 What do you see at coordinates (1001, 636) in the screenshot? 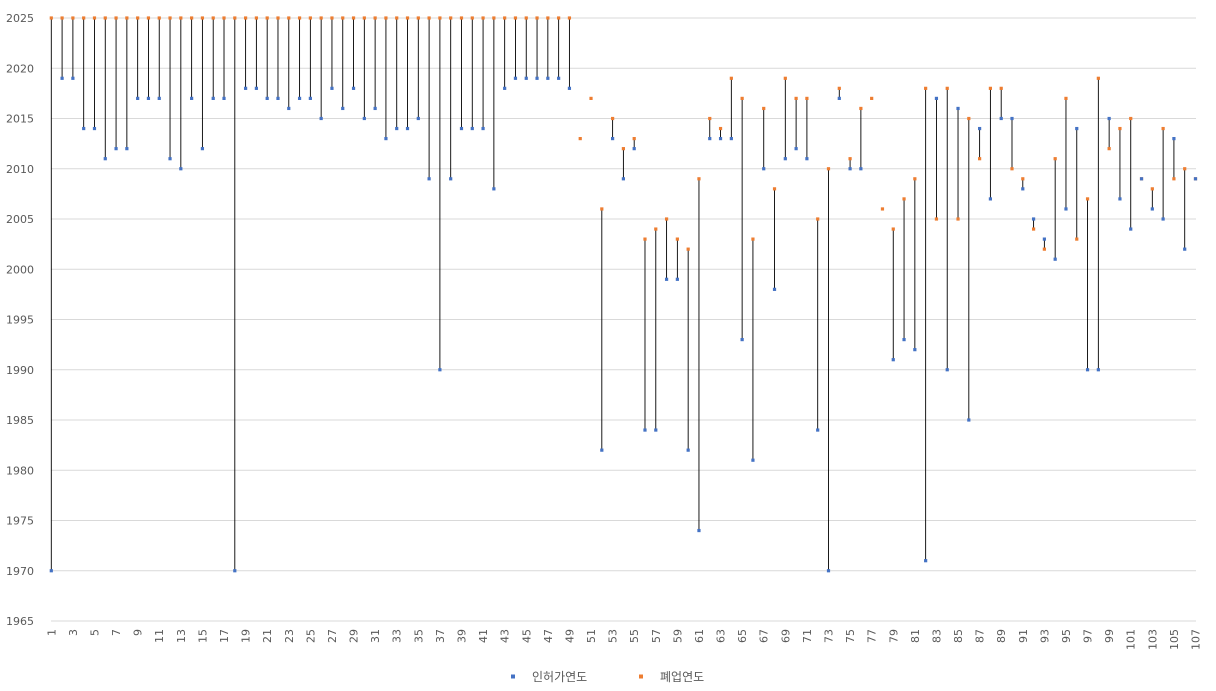
I see `x-tick-label: 89` at bounding box center [1001, 636].